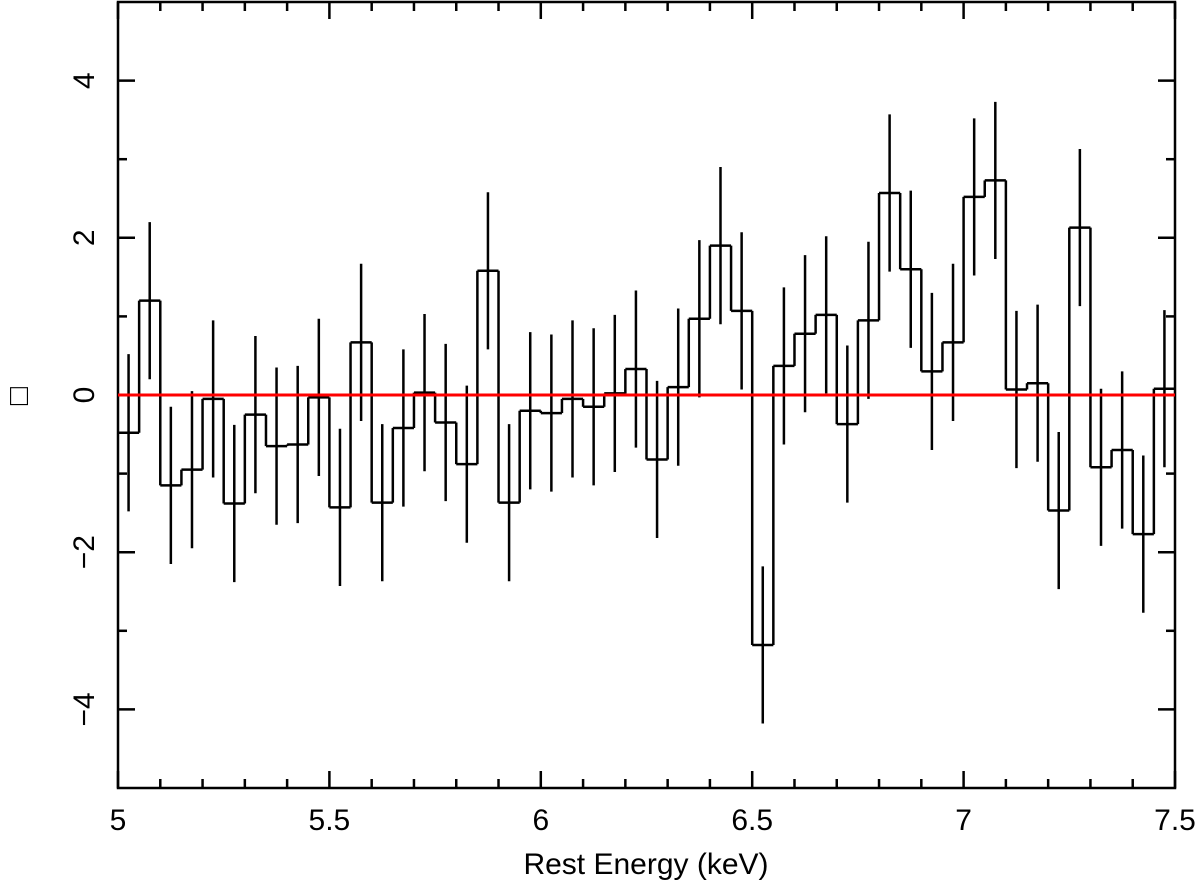 The width and height of the screenshot is (1200, 883). What do you see at coordinates (84, 395) in the screenshot?
I see `y-tick-label: 0` at bounding box center [84, 395].